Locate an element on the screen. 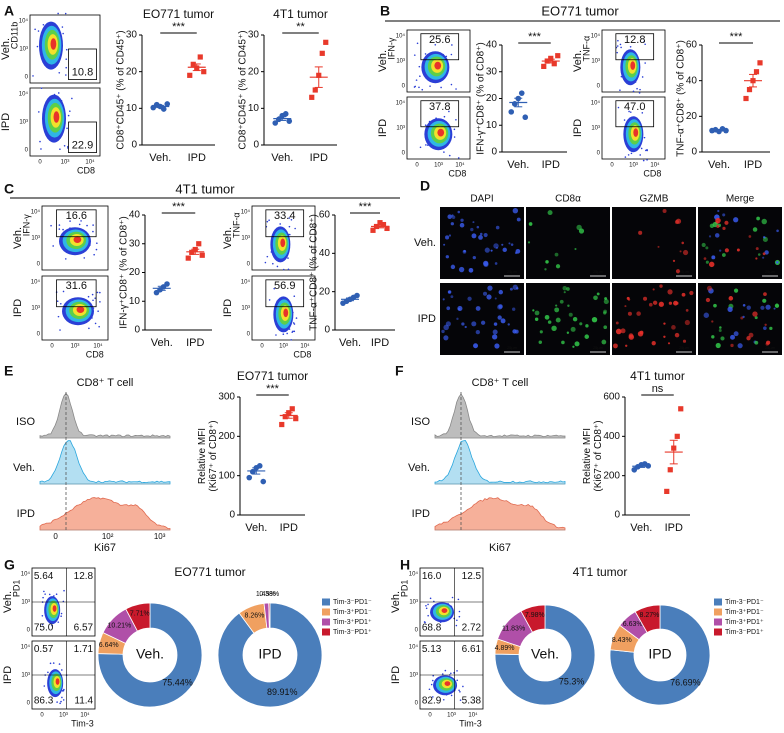  section-header: EO771 tumor is located at coordinates (580, 10).